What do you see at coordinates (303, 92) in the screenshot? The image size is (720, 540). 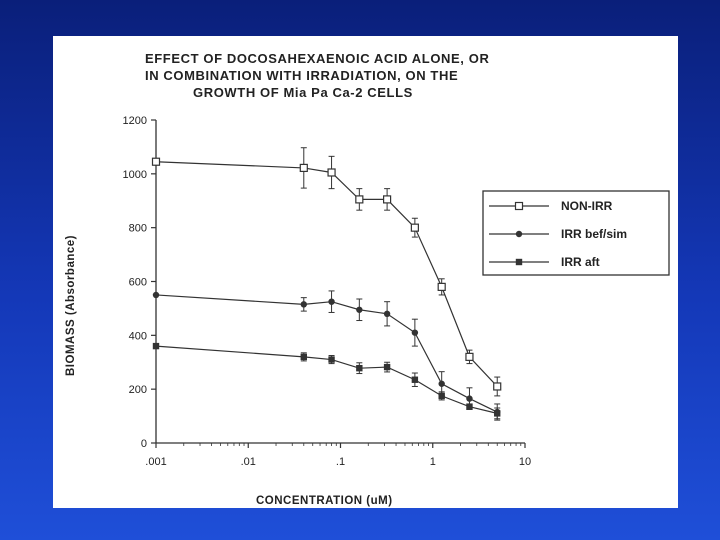 I see `chart-title-line-3: GROWTH OF Mia Pa Ca-2 CELLS` at bounding box center [303, 92].